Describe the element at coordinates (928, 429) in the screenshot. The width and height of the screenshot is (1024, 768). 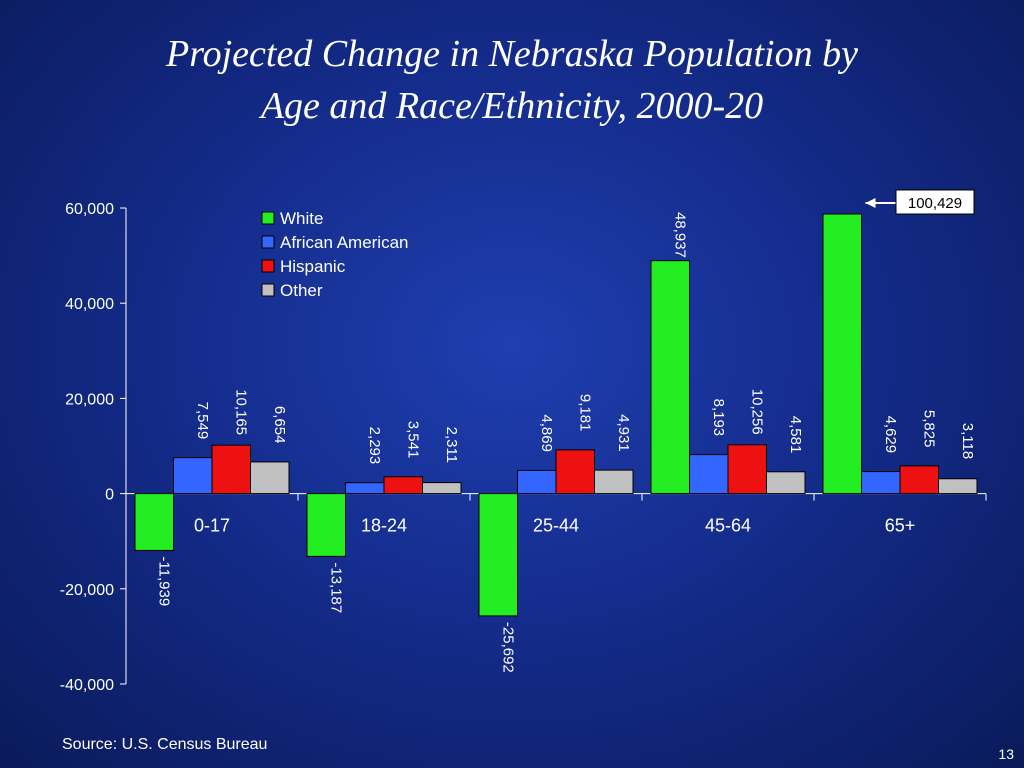
I see `data-label: 5,825` at that location.